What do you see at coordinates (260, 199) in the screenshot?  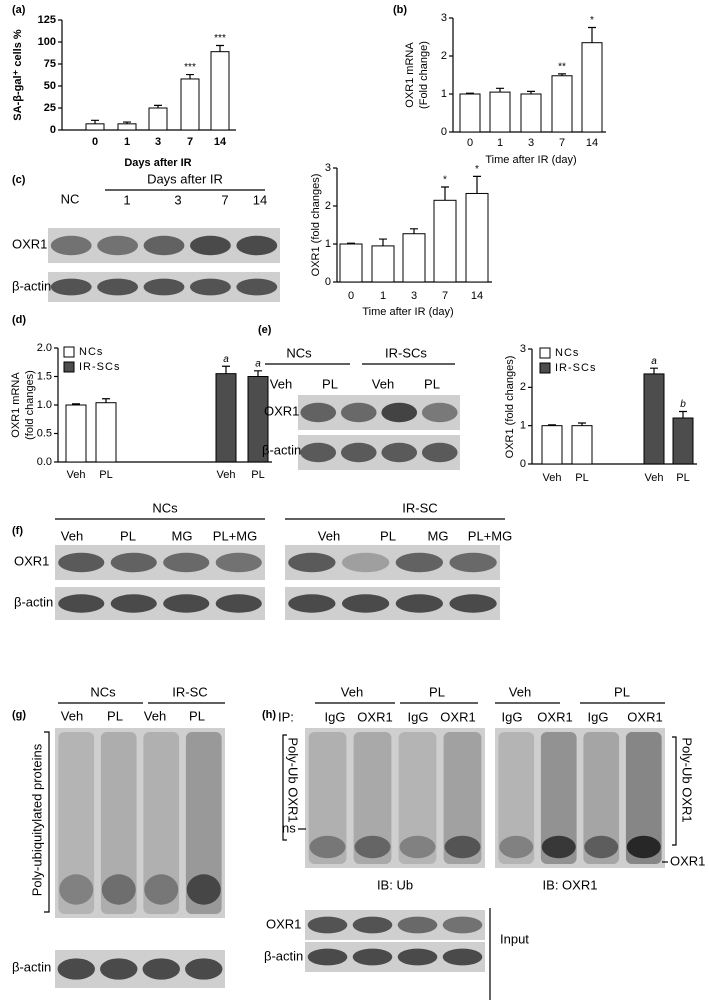 I see `lane-label: 14` at bounding box center [260, 199].